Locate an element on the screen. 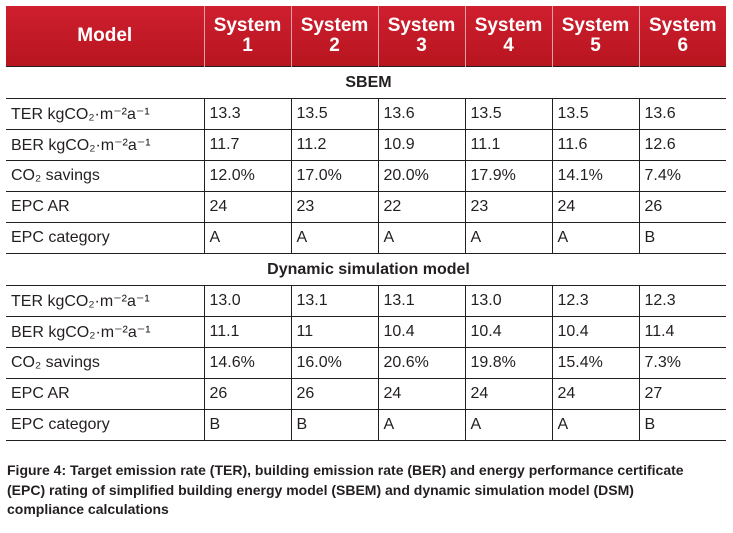 The height and width of the screenshot is (533, 733). table-cell: 11.4 is located at coordinates (682, 332).